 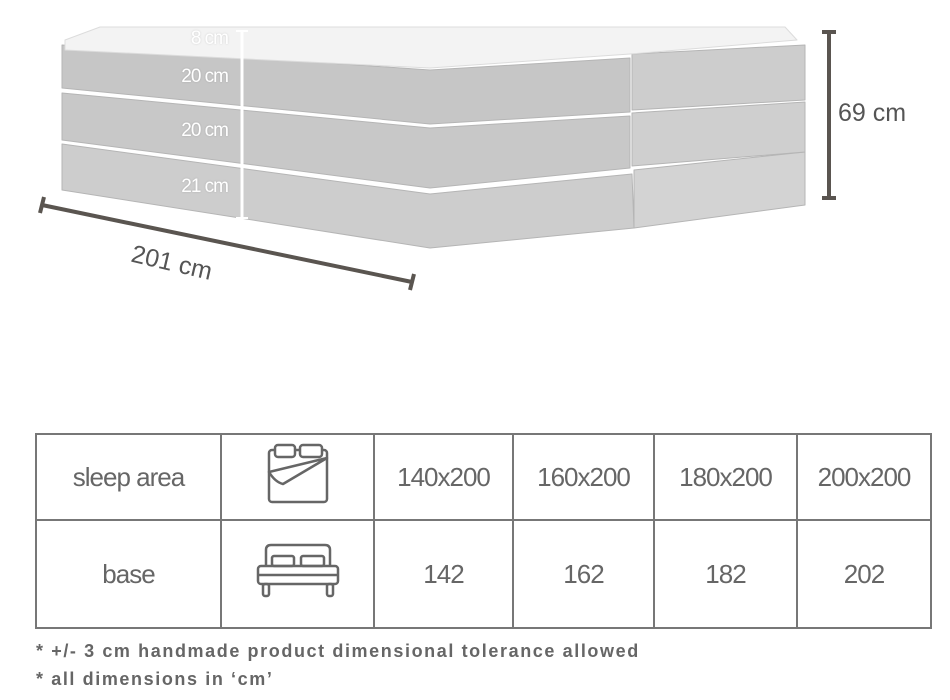 What do you see at coordinates (128, 477) in the screenshot?
I see `row-label: sleep area` at bounding box center [128, 477].